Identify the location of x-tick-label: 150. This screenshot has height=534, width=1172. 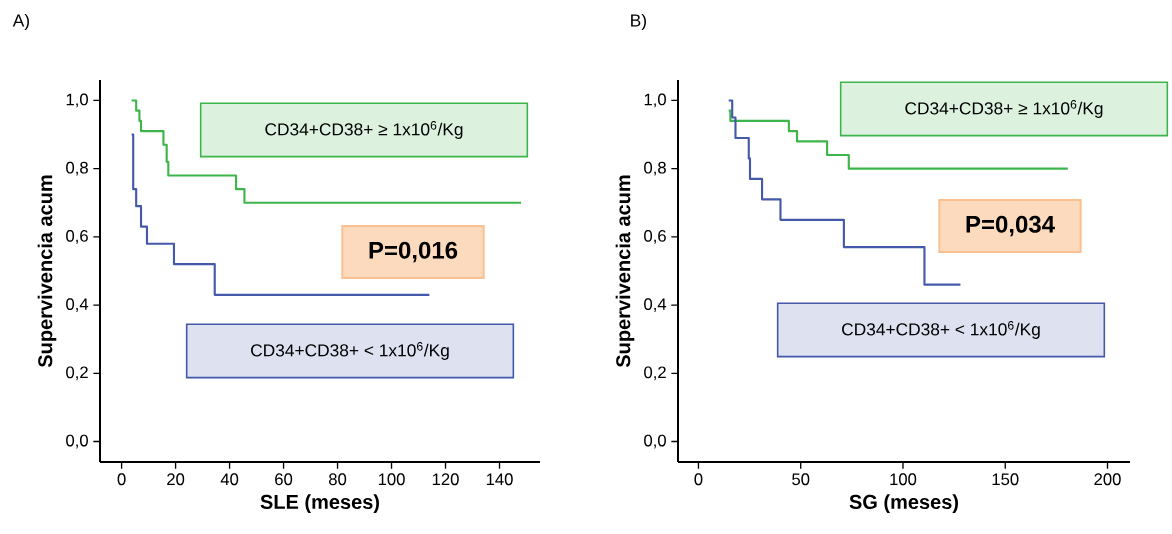
(1005, 479).